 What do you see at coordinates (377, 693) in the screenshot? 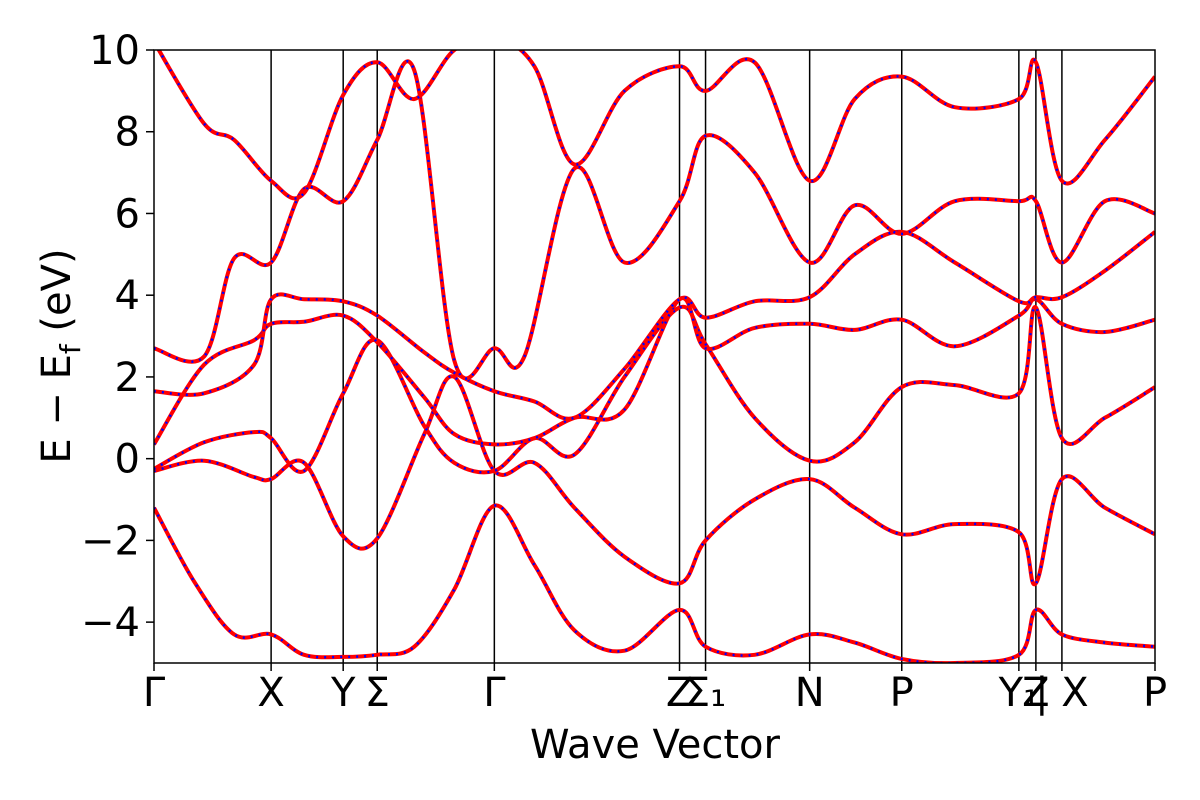
I see `x-tick-label: Σ` at bounding box center [377, 693].